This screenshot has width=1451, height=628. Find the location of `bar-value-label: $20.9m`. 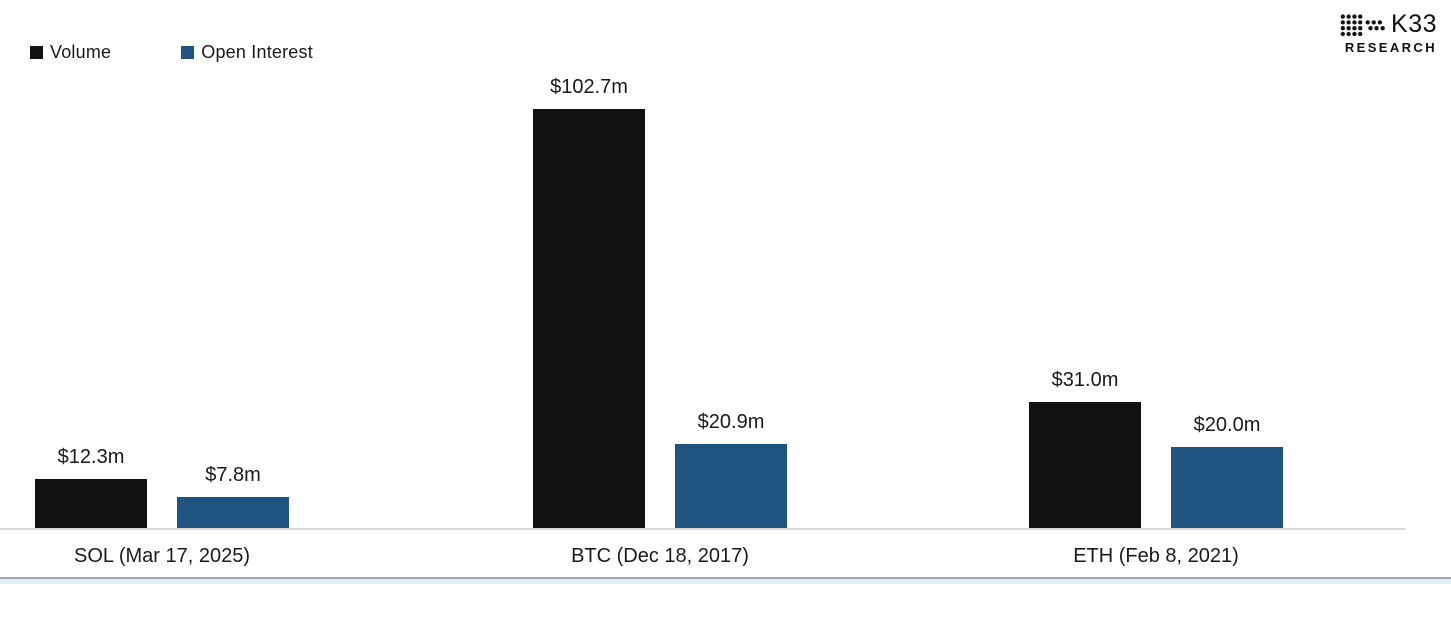

bar-value-label: $20.9m is located at coordinates (731, 422).